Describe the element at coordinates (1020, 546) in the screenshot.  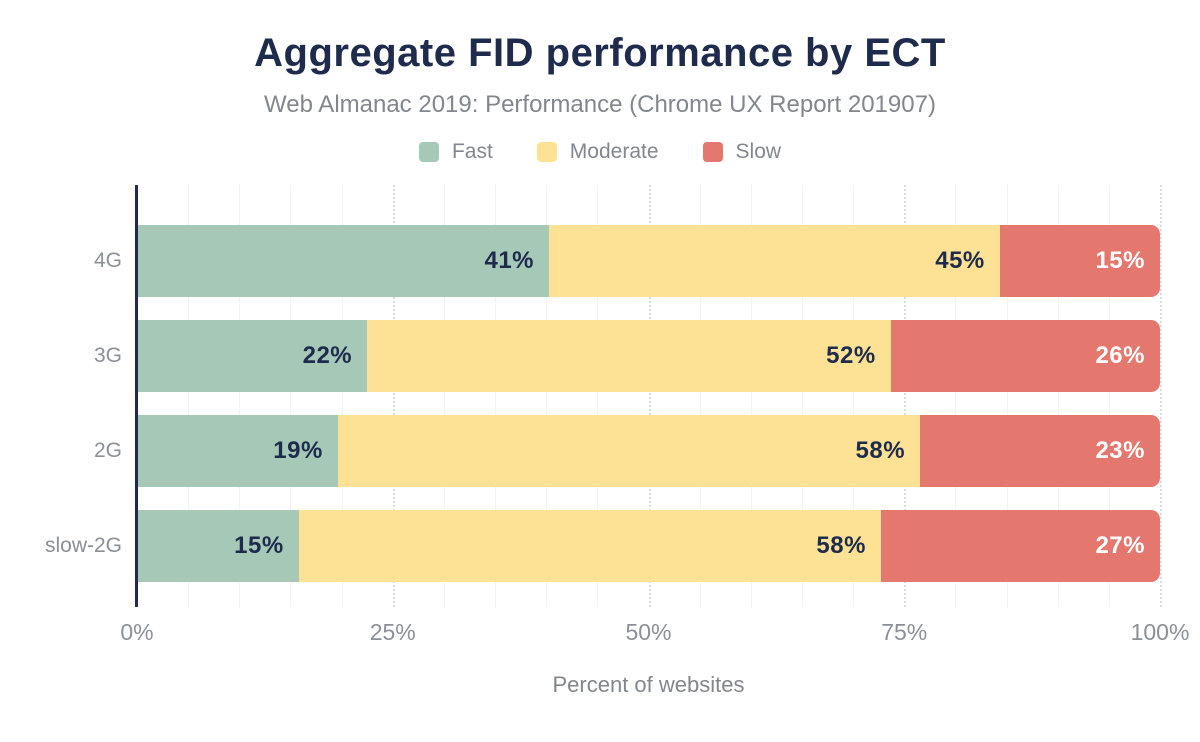
I see `bar-segment-slow: 27%` at that location.